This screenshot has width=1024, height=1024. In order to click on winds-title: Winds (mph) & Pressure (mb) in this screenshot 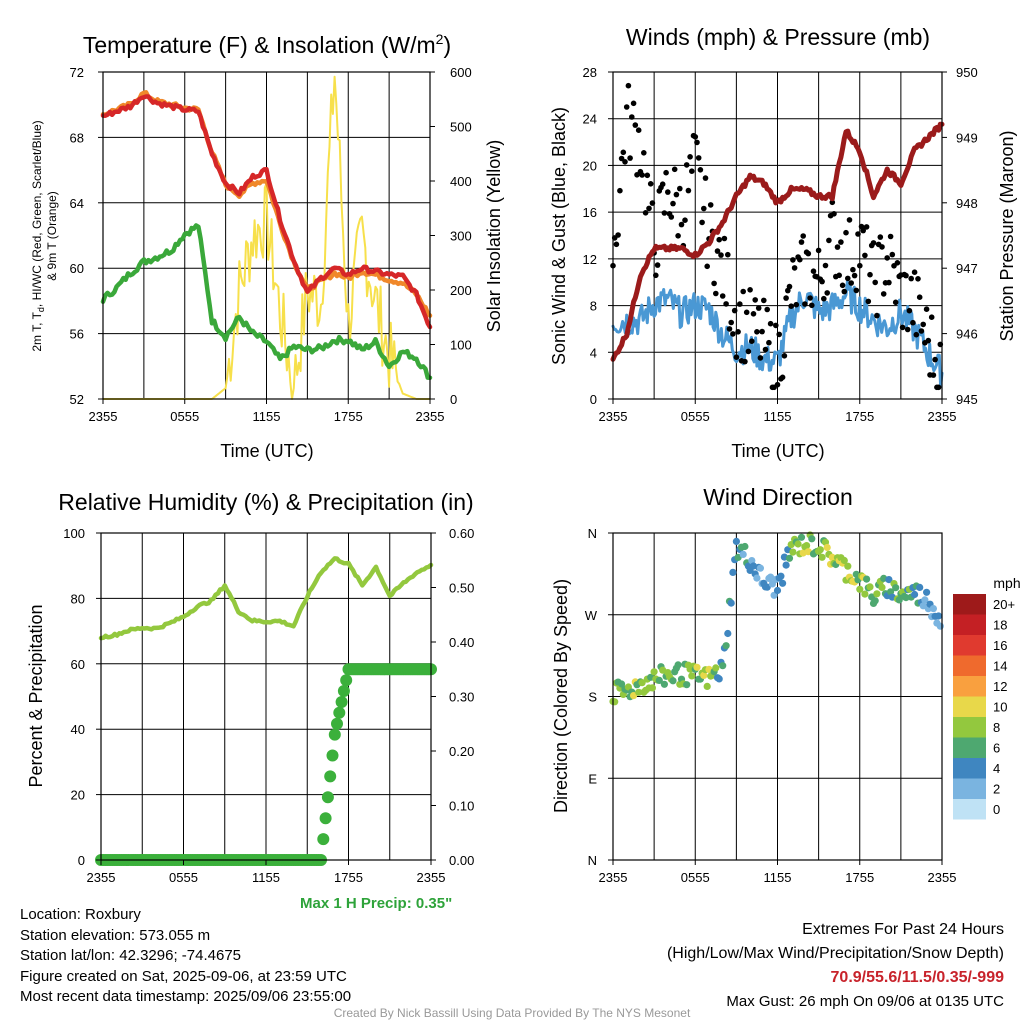, I will do `click(778, 37)`.